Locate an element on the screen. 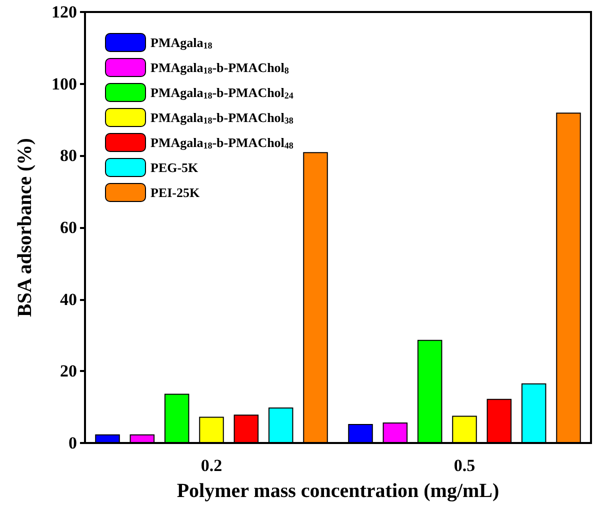 The height and width of the screenshot is (506, 595). y-tick-label: 0 is located at coordinates (72, 443).